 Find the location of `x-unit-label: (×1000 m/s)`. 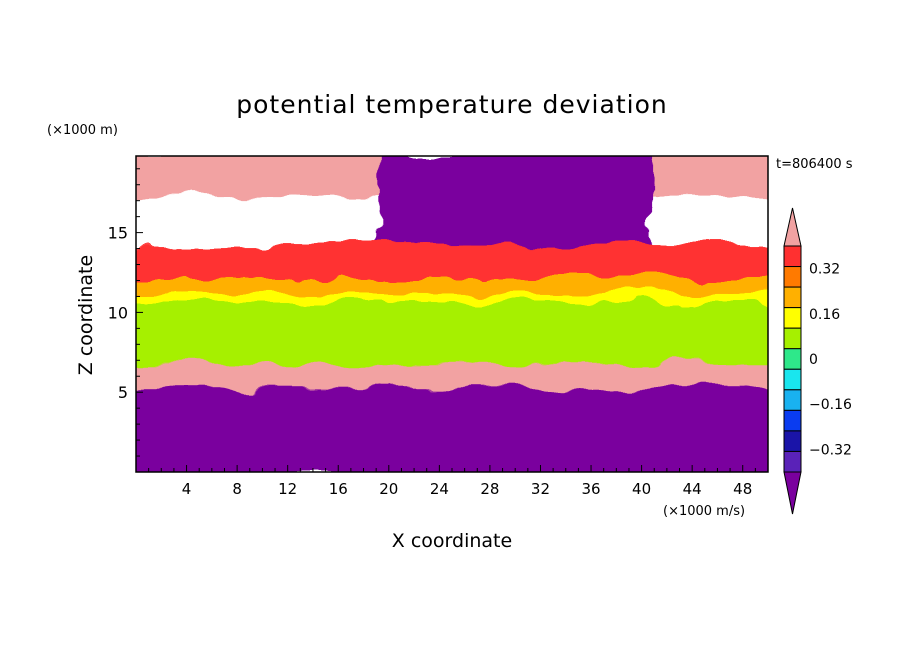

x-unit-label: (×1000 m/s) is located at coordinates (704, 511).